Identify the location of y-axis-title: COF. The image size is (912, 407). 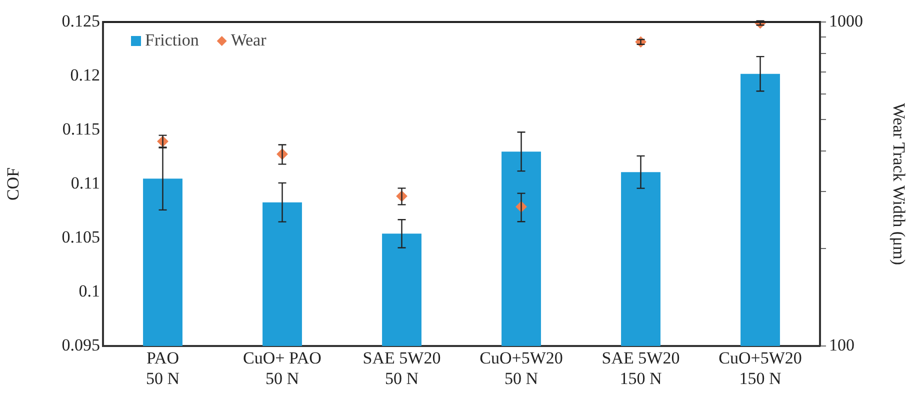
(13, 184).